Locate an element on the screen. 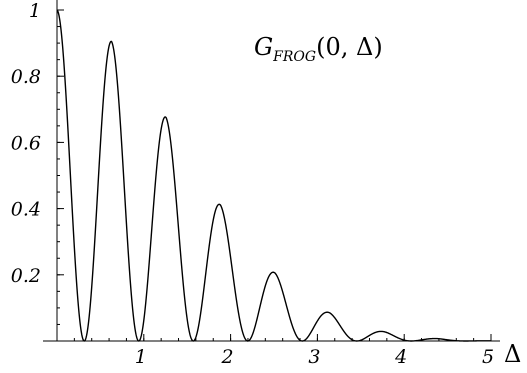 The image size is (527, 373). function-annotation: GFROG(0, Δ) is located at coordinates (318, 49).